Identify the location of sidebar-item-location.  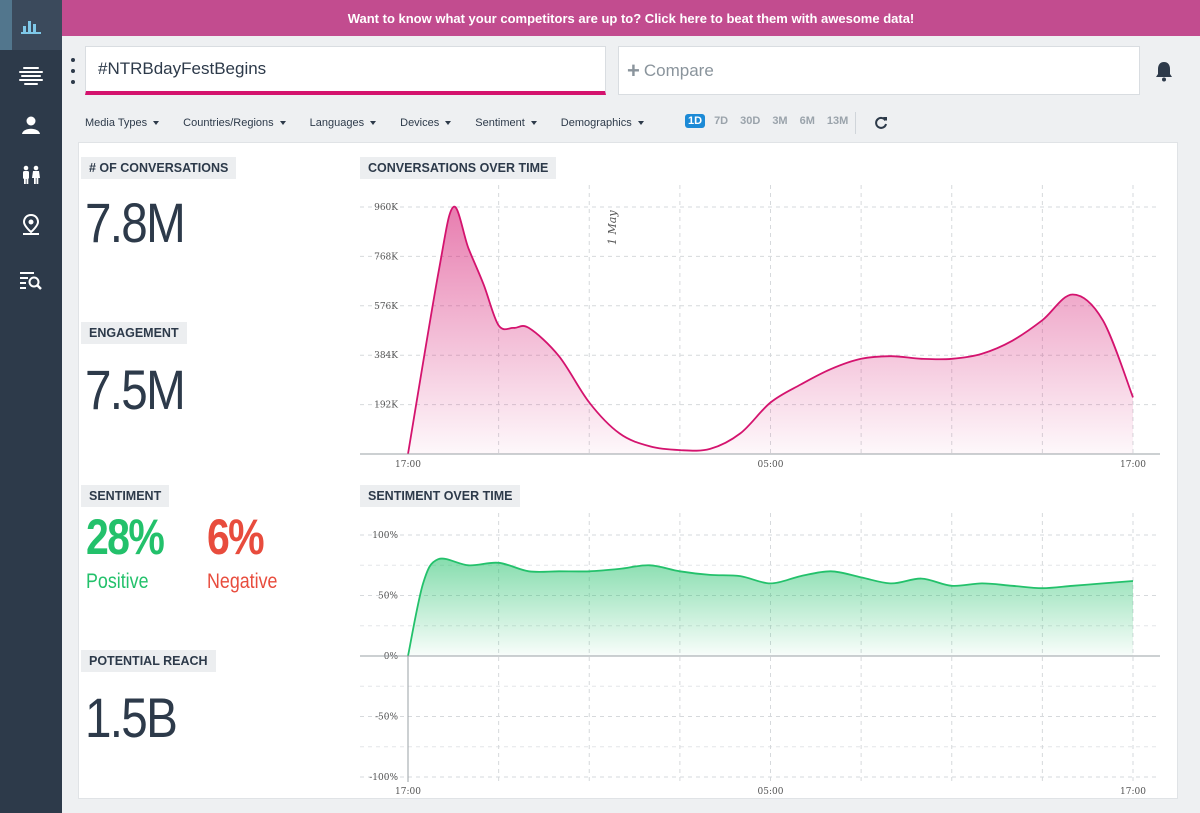
(31, 225).